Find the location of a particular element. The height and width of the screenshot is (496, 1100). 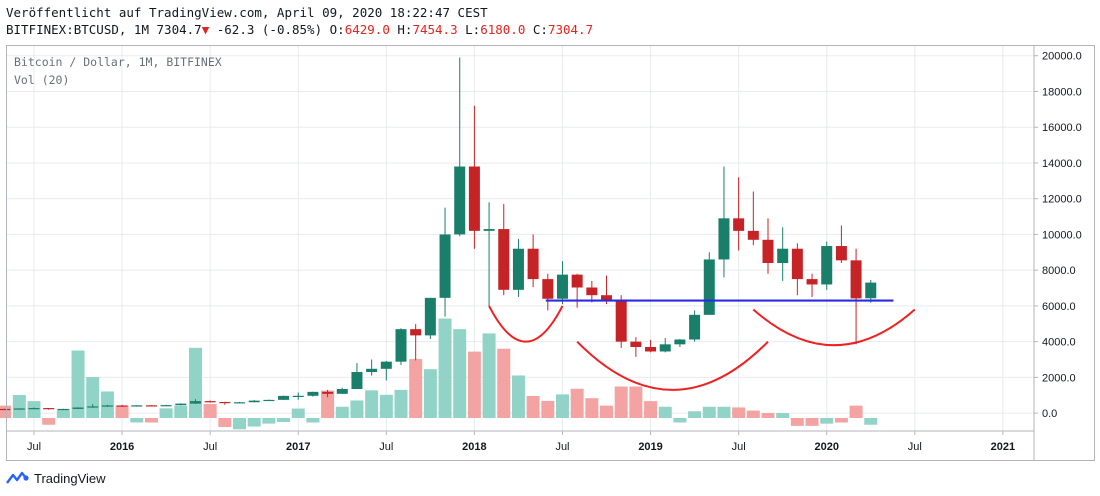

x-tick-label: 2017 is located at coordinates (298, 447).